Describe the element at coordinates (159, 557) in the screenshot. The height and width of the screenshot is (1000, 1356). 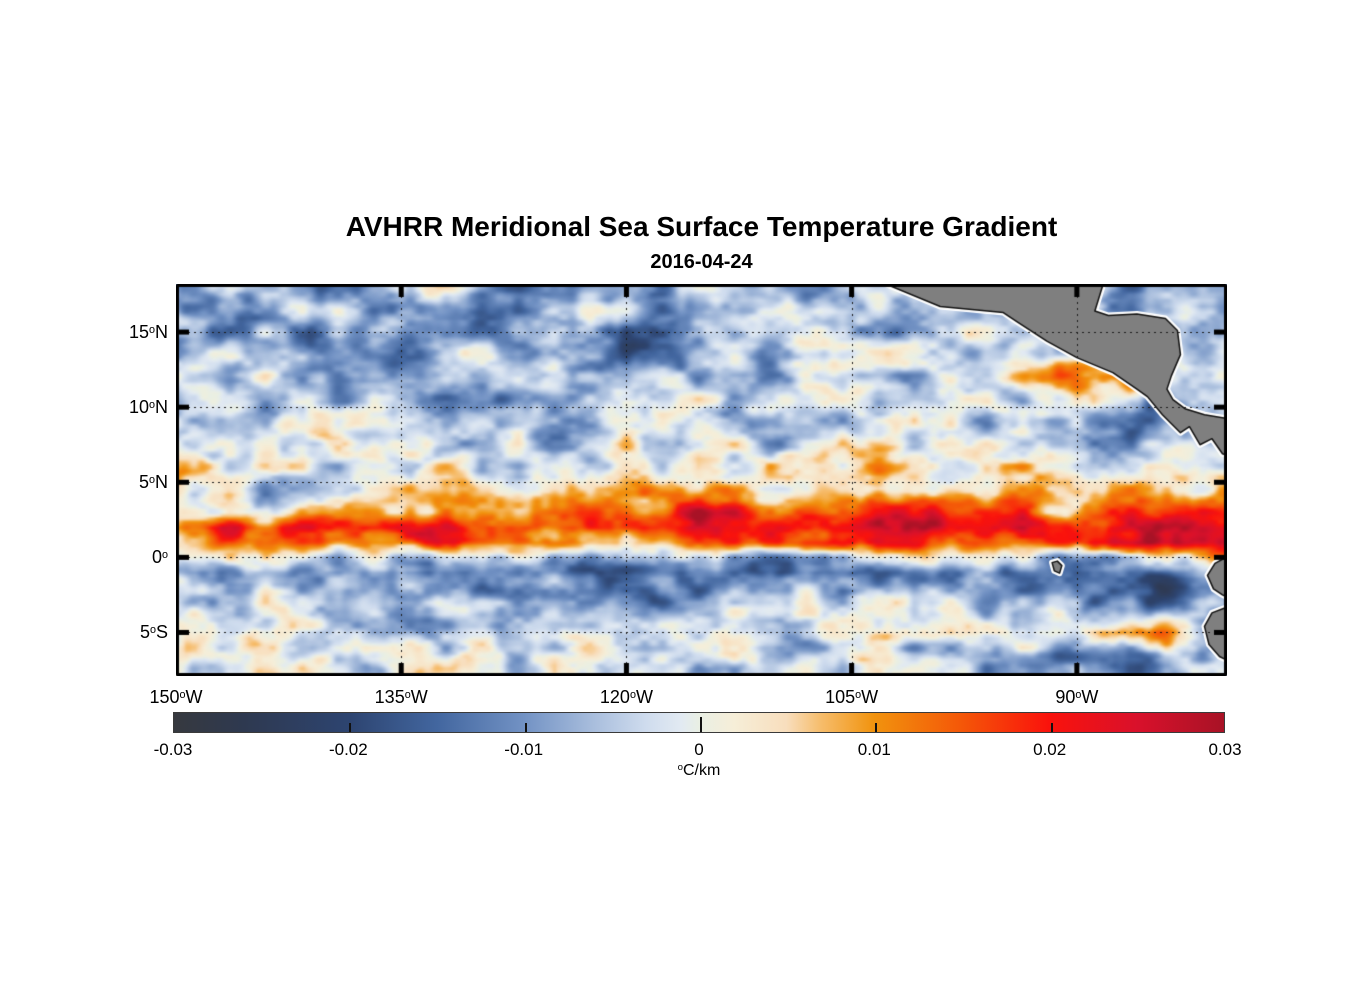
I see `y-tick-label-0deg: 0o` at that location.